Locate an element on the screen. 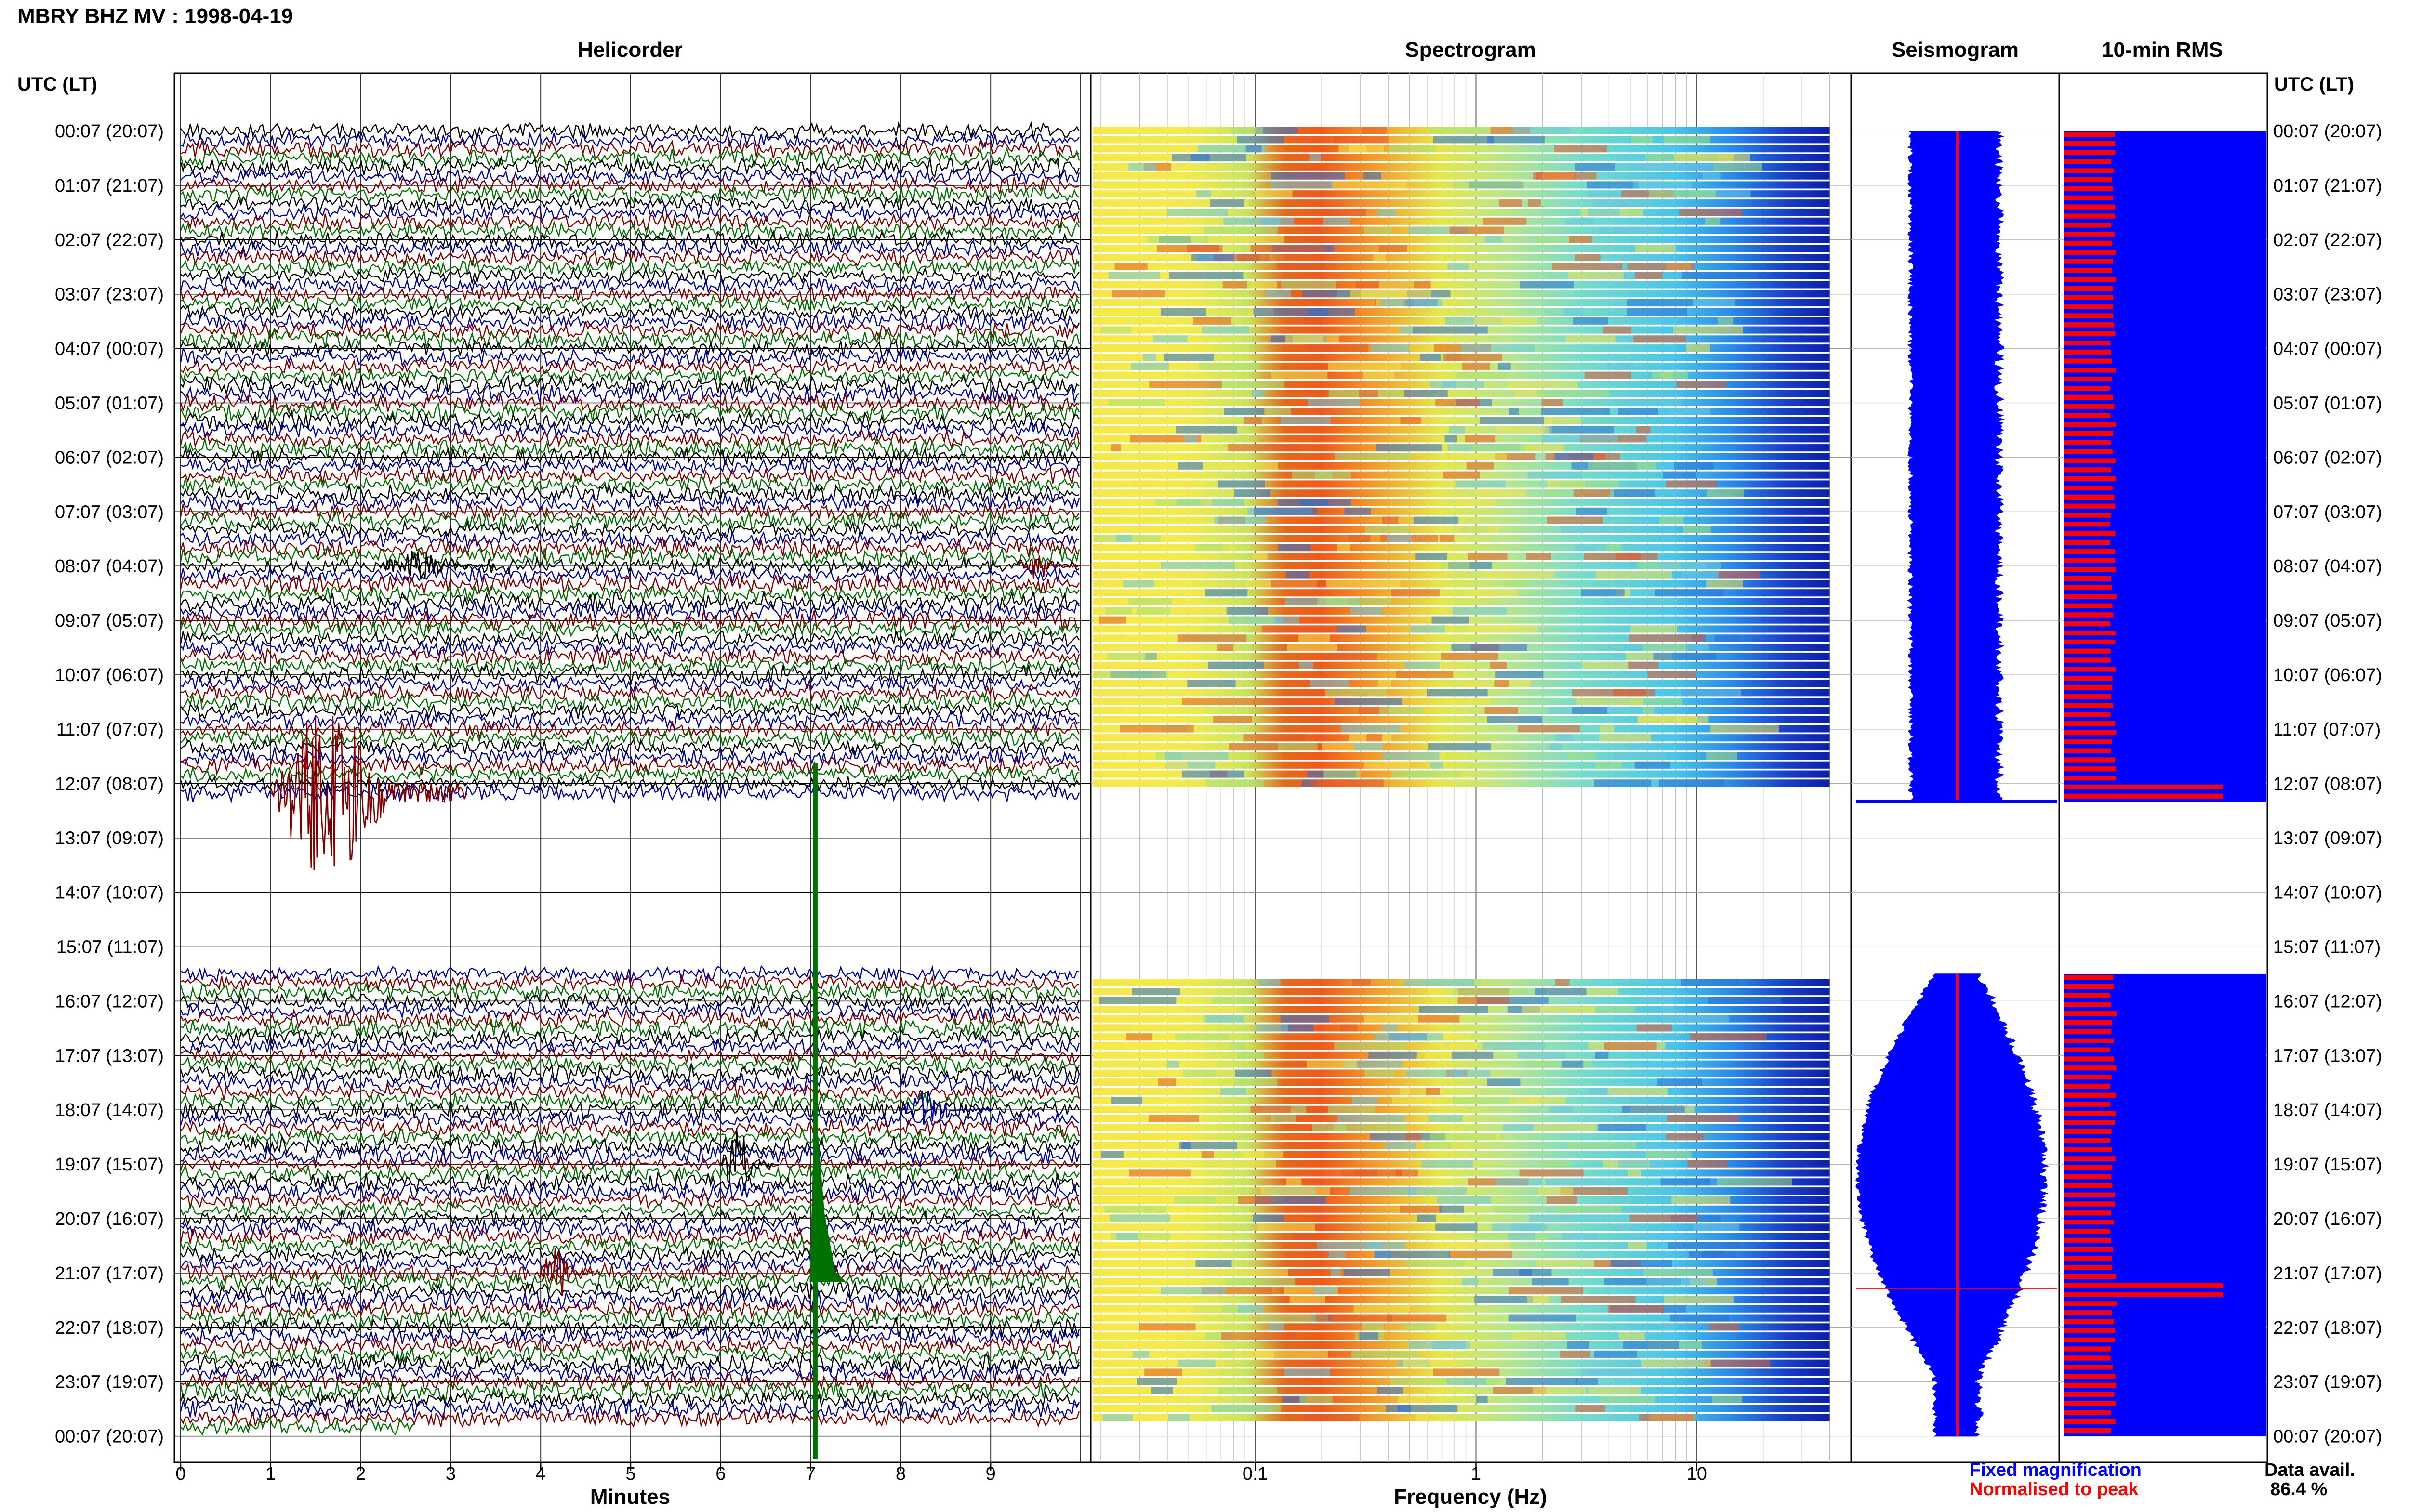 This screenshot has width=2409, height=1512. row-label: 16:07 (12:07) is located at coordinates (109, 1001).